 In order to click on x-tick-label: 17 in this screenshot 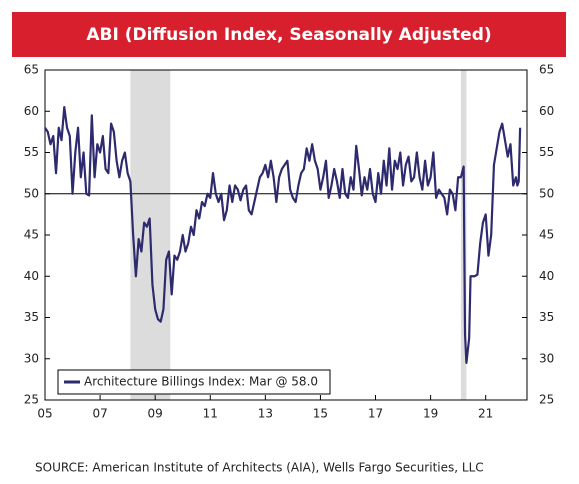, I will do `click(375, 414)`.